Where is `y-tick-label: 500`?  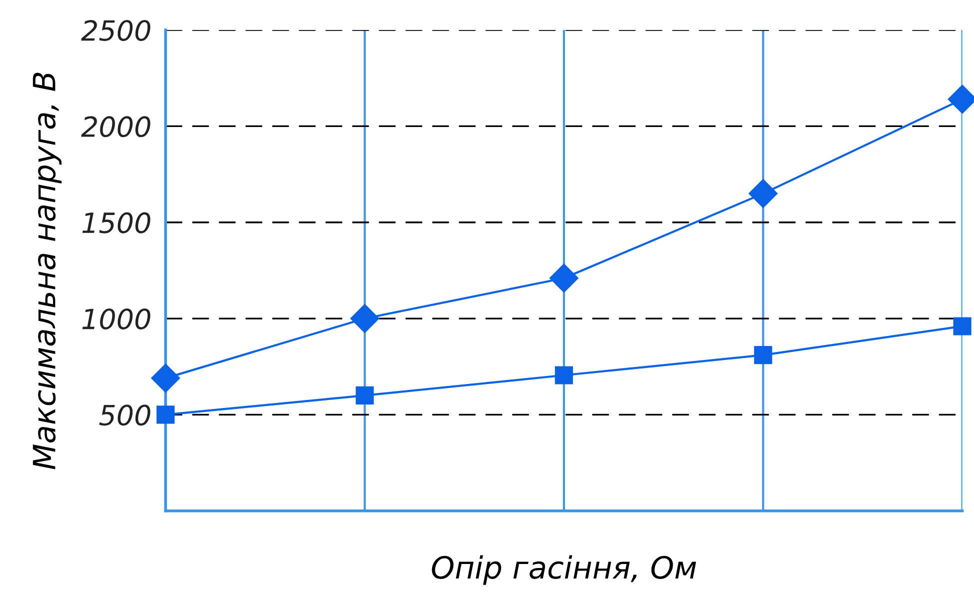 y-tick-label: 500 is located at coordinates (124, 415).